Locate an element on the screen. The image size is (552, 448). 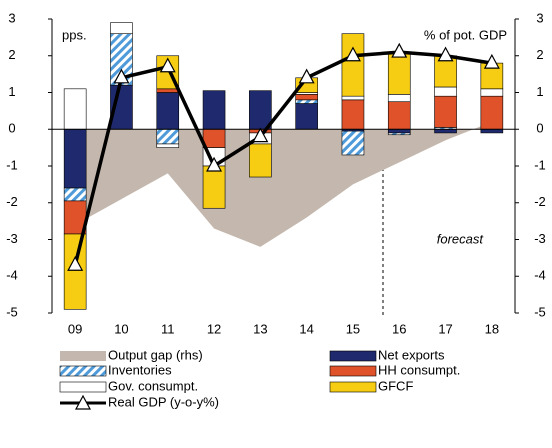
x-tick-label: 13 is located at coordinates (260, 328).